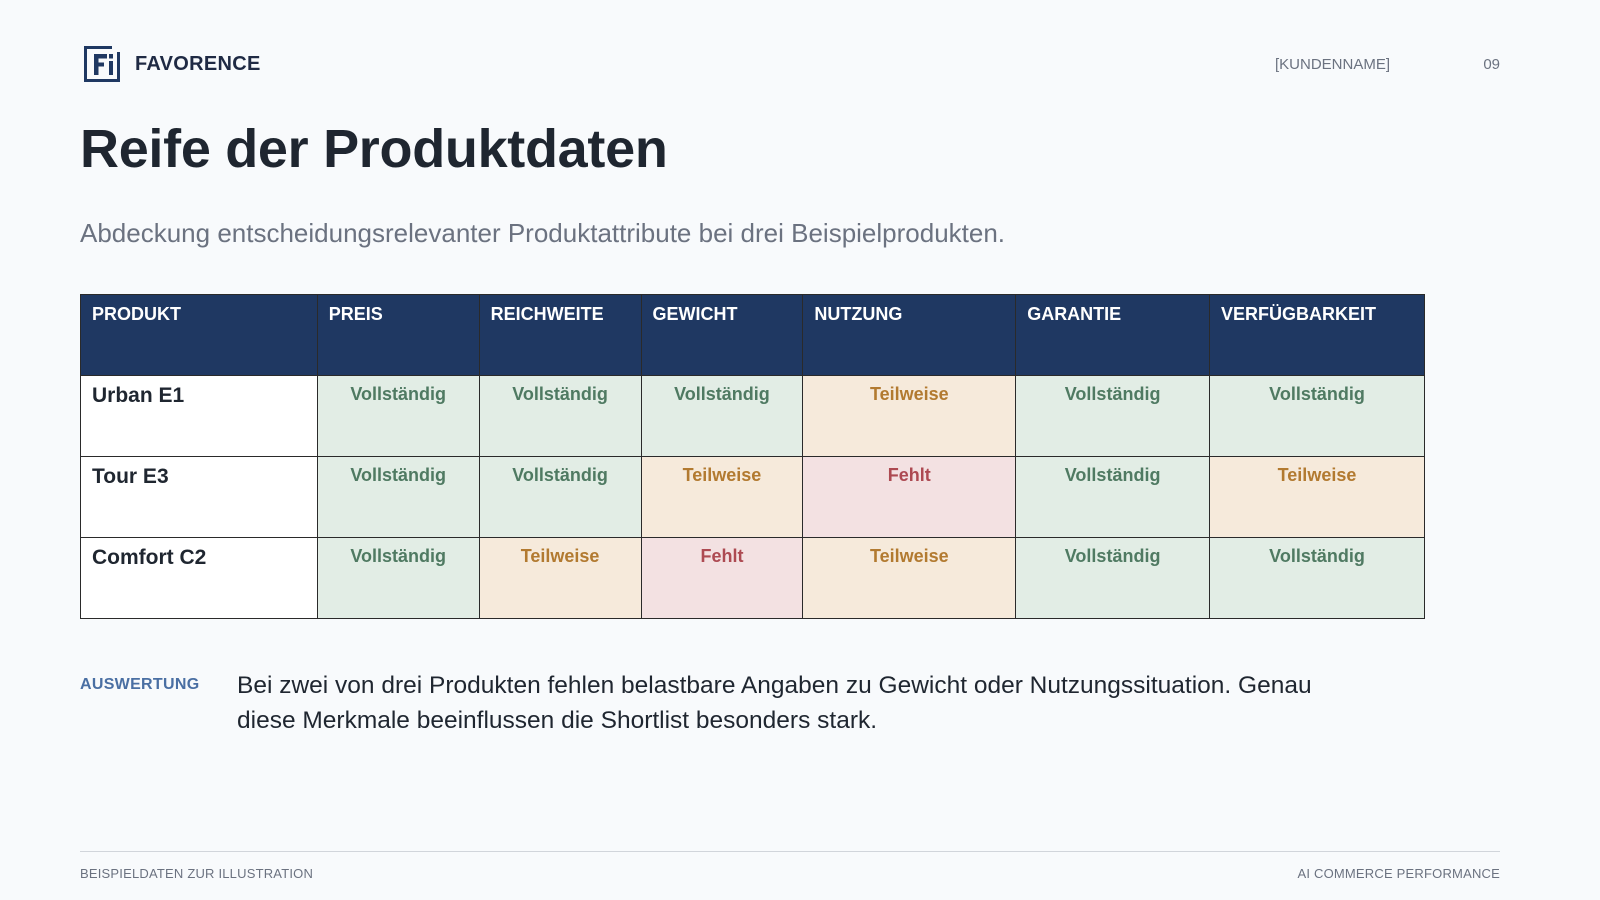 Image resolution: width=1600 pixels, height=900 pixels. I want to click on slide-header: FAVORENCE [KUNDENNAME] 09, so click(790, 64).